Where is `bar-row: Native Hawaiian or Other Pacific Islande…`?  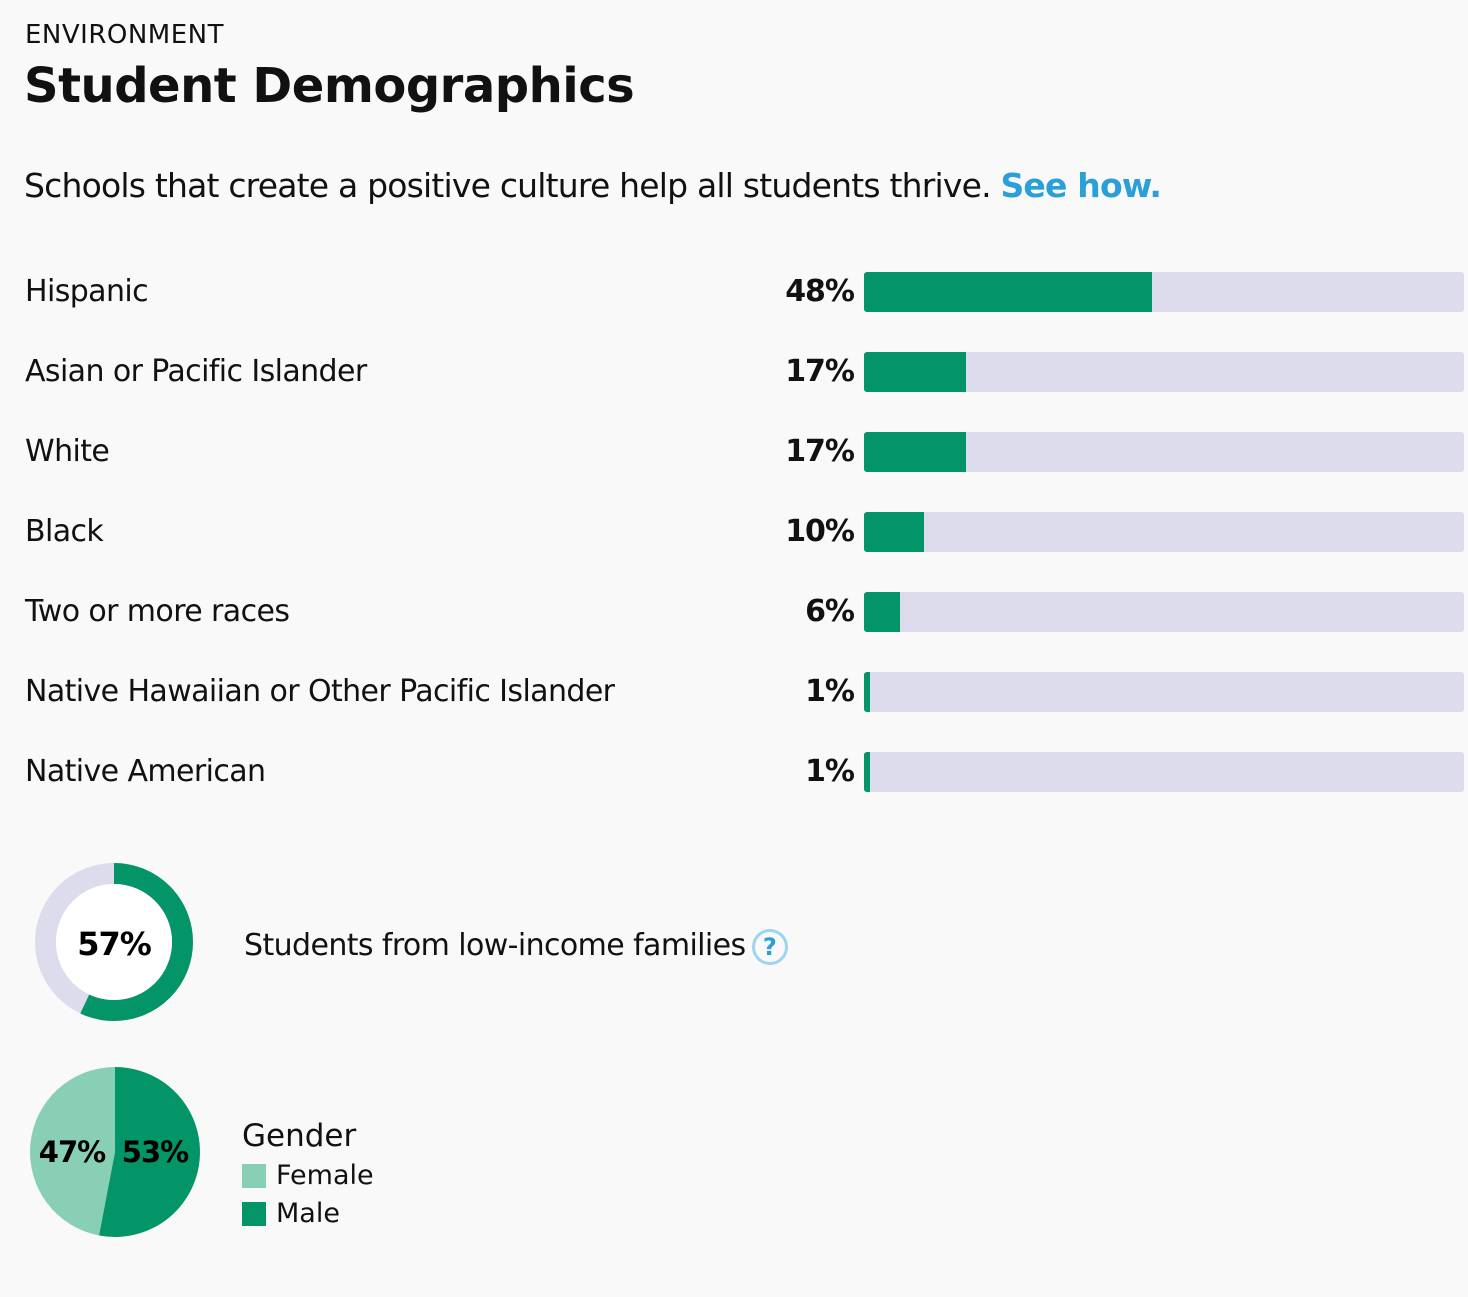
bar-row: Native Hawaiian or Other Pacific Islande… is located at coordinates (734, 692).